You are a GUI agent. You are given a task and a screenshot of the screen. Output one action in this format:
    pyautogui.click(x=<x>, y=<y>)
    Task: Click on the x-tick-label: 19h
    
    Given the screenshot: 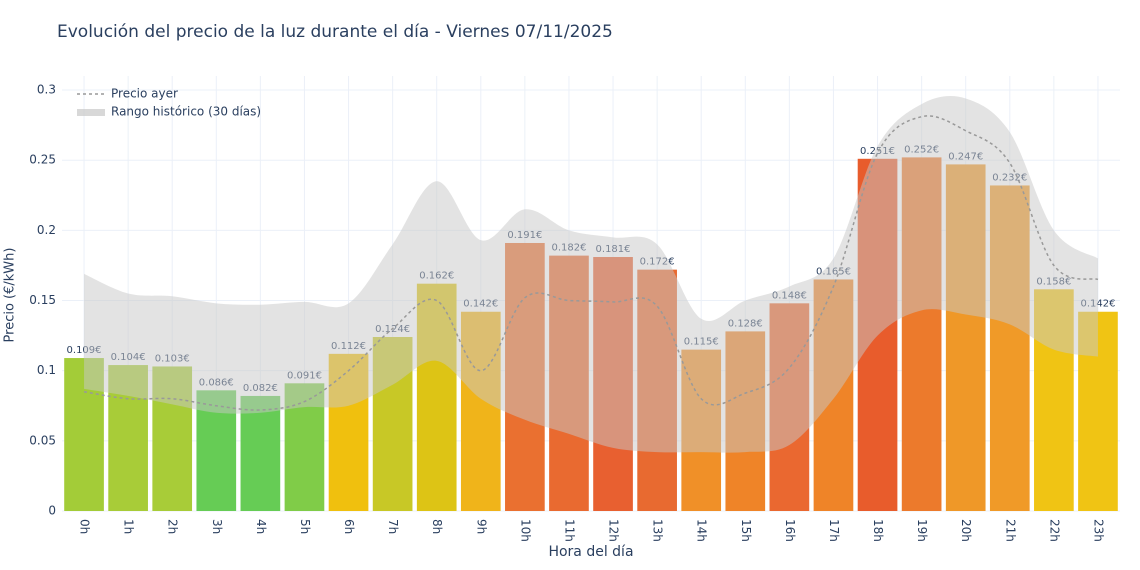 What is the action you would take?
    pyautogui.click(x=922, y=530)
    